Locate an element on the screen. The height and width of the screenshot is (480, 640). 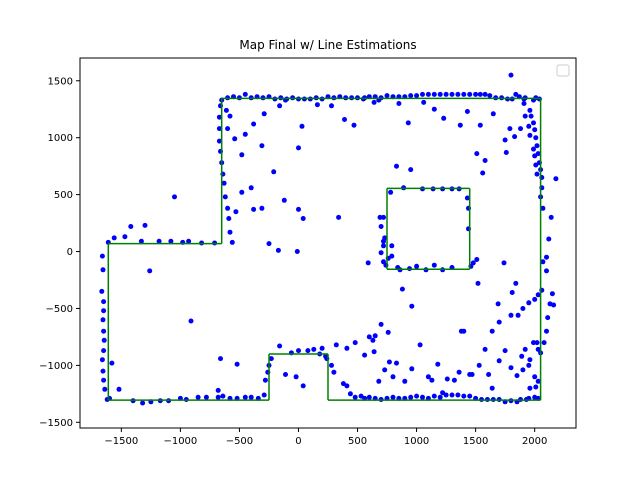
x-tick-label: 2000 is located at coordinates (534, 441).